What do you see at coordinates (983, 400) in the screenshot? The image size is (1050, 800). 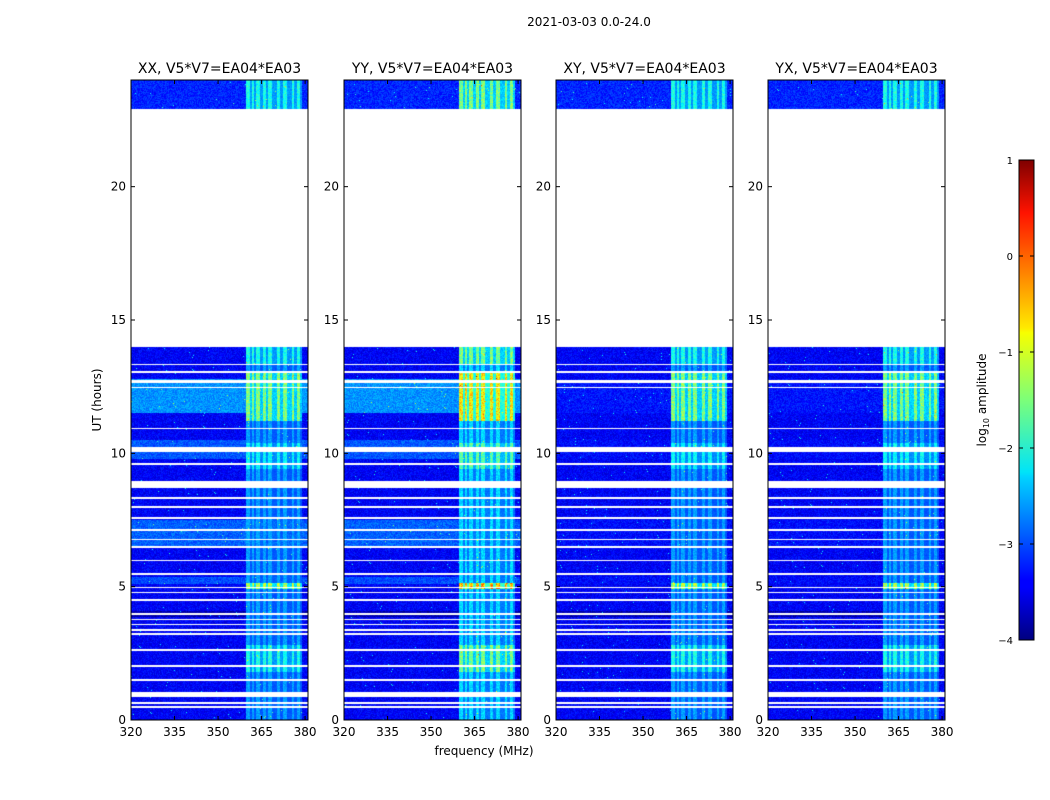 I see `colorbar-label: log10 amplitude` at bounding box center [983, 400].